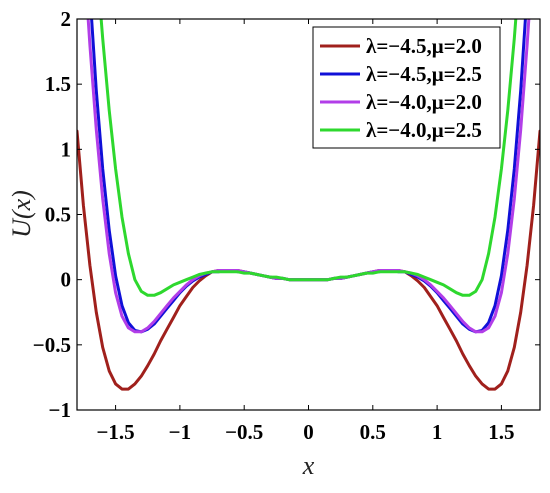  What do you see at coordinates (115, 432) in the screenshot?
I see `x-tick-label: −1.5` at bounding box center [115, 432].